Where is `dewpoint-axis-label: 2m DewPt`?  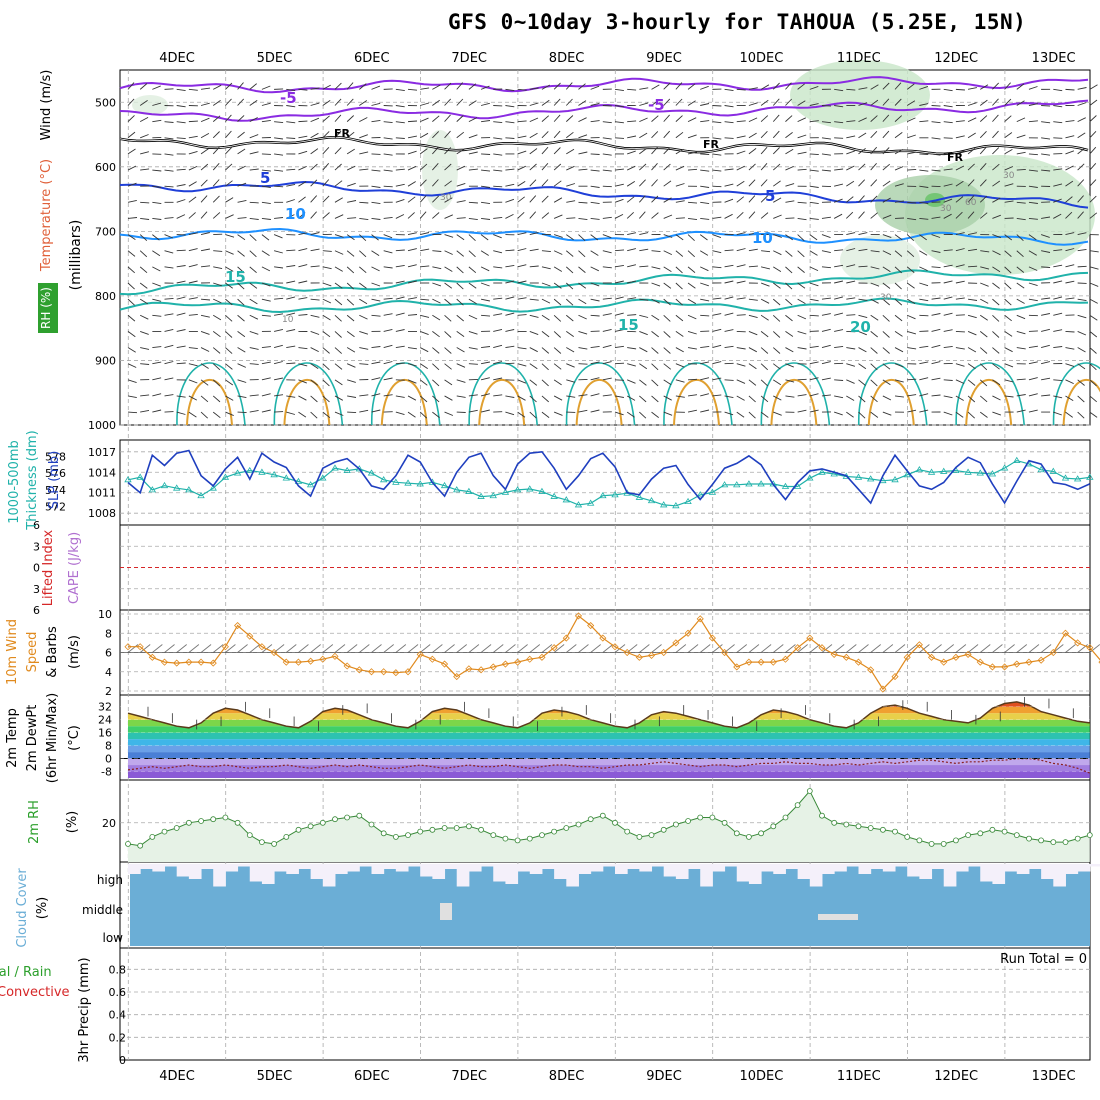 dewpoint-axis-label: 2m DewPt is located at coordinates (32, 738).